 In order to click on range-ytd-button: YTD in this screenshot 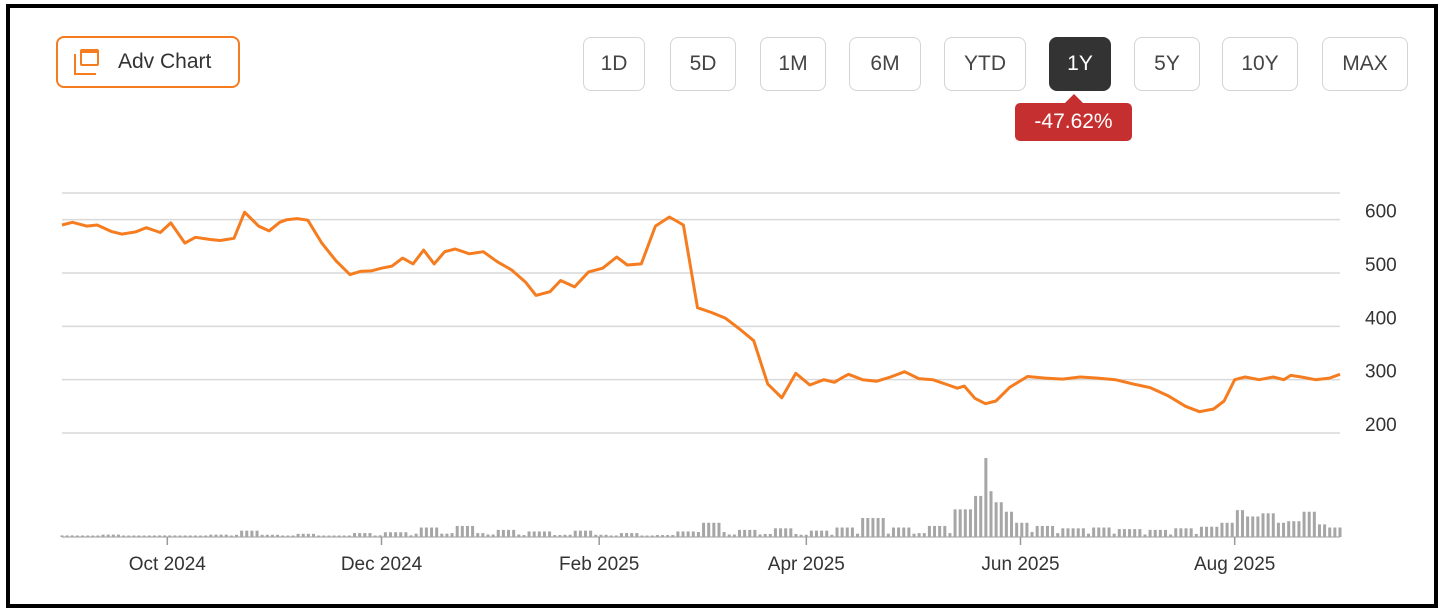, I will do `click(985, 64)`.